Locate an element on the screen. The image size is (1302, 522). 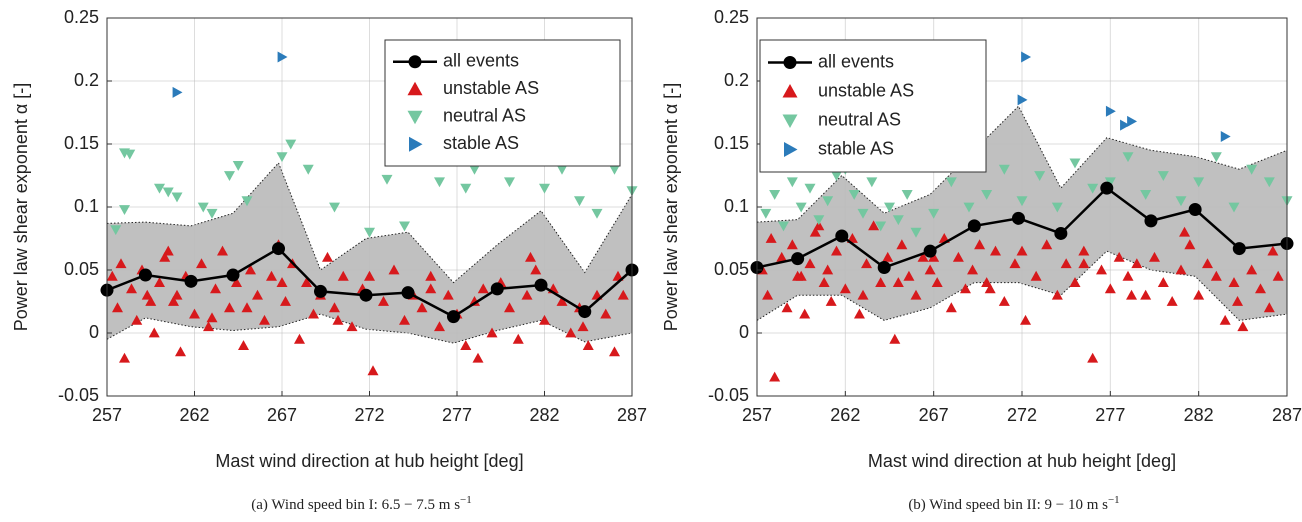
x-tick-label: 262 is located at coordinates (194, 415).